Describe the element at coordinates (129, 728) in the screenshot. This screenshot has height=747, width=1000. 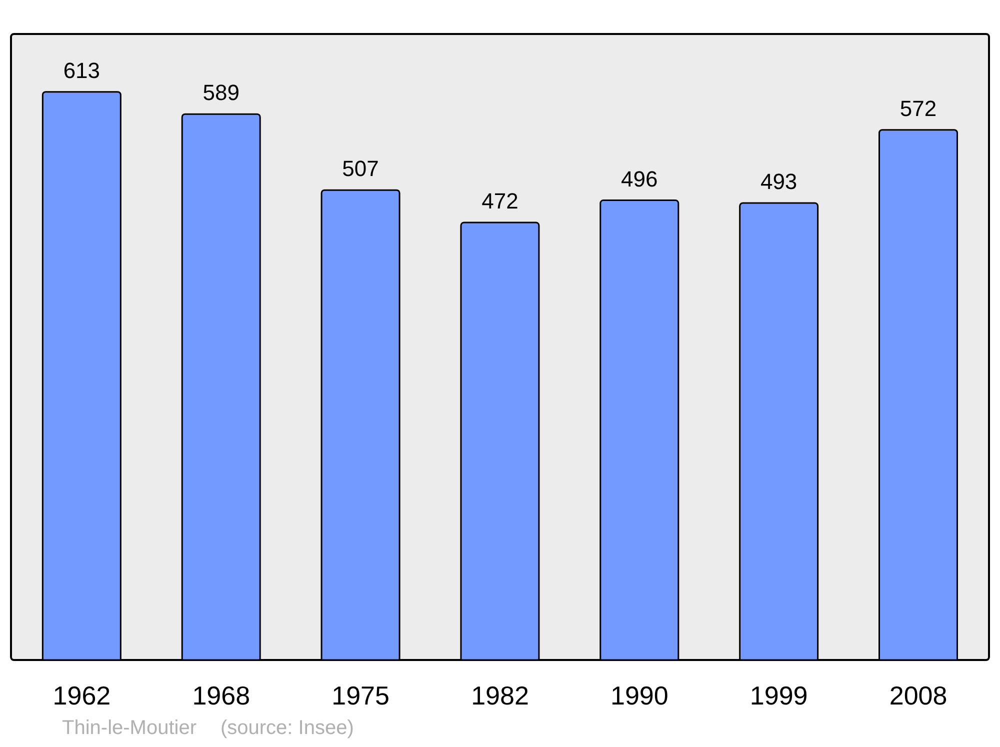
I see `text: Thin-le-Moutier` at that location.